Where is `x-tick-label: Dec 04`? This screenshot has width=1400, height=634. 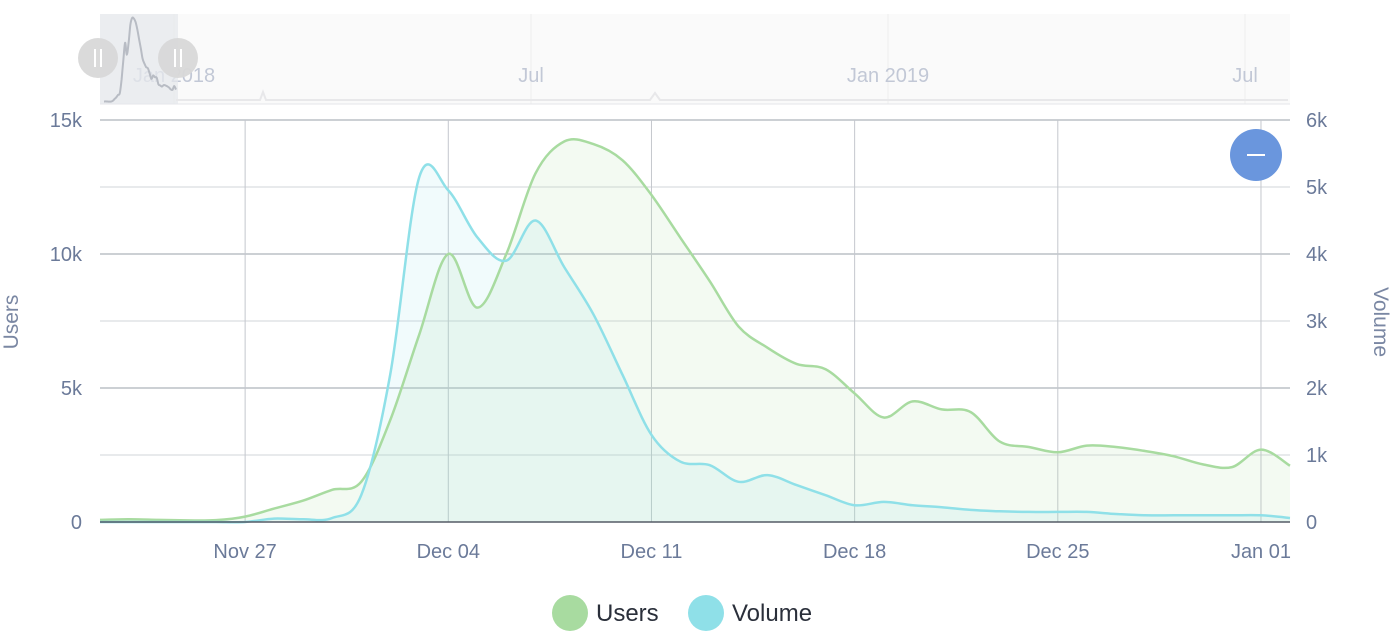
x-tick-label: Dec 04 is located at coordinates (448, 552).